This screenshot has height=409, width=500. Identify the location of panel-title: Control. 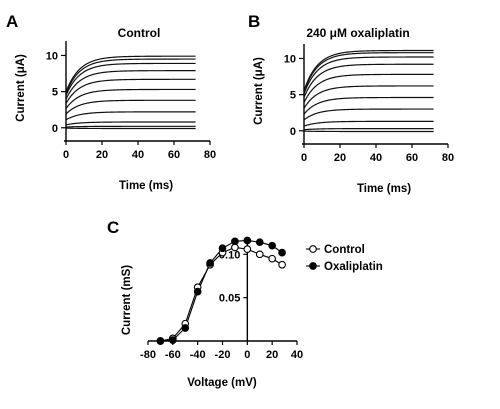
(139, 33).